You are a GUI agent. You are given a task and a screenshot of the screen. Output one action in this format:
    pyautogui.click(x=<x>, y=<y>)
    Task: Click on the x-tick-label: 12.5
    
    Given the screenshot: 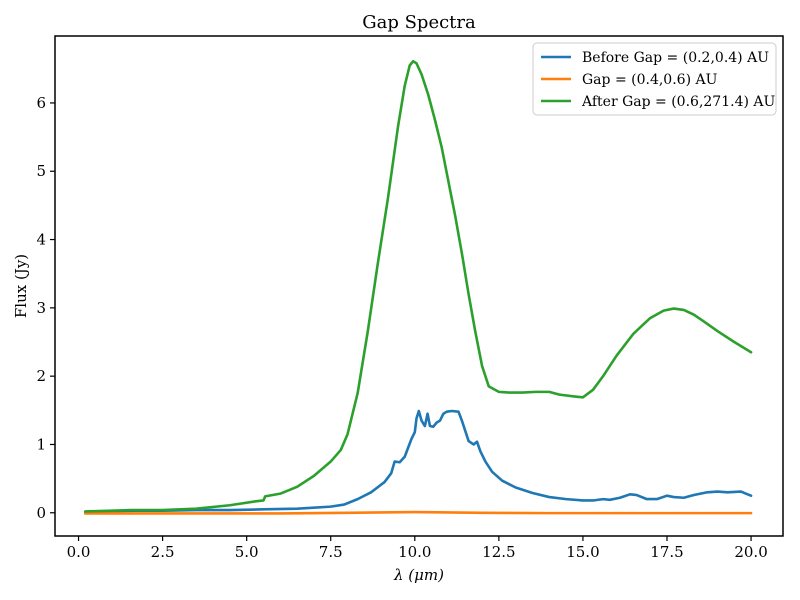 What is the action you would take?
    pyautogui.click(x=498, y=552)
    